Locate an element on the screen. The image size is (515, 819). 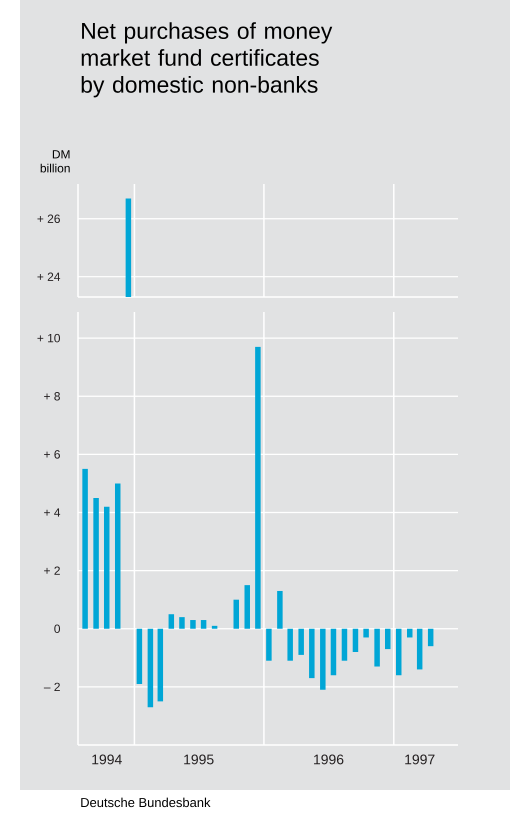
x-tick-label: 1997 is located at coordinates (419, 759).